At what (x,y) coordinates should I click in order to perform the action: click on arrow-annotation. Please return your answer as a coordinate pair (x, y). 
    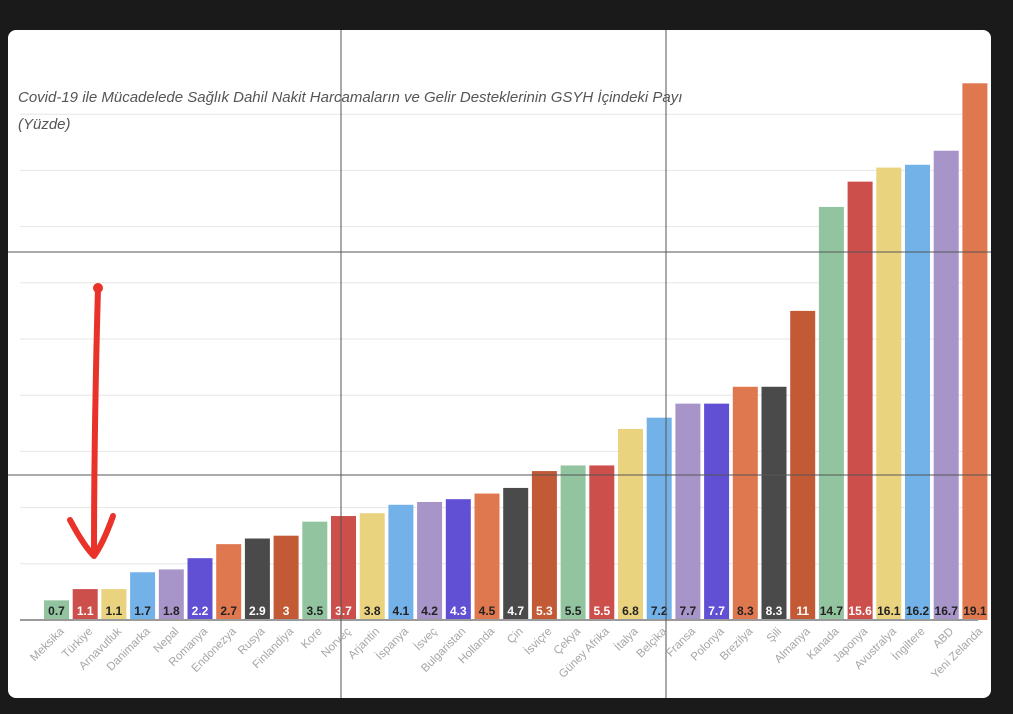
    Looking at the image, I should click on (91, 421).